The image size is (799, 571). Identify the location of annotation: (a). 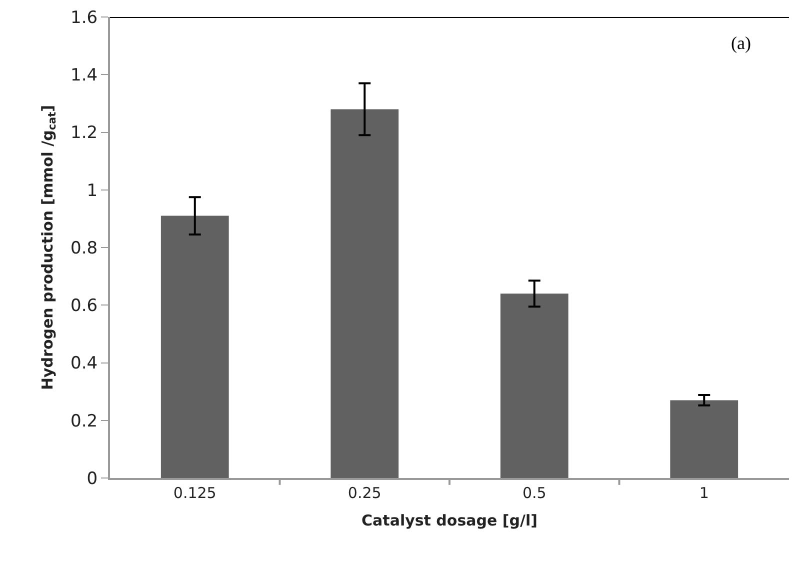
(741, 43).